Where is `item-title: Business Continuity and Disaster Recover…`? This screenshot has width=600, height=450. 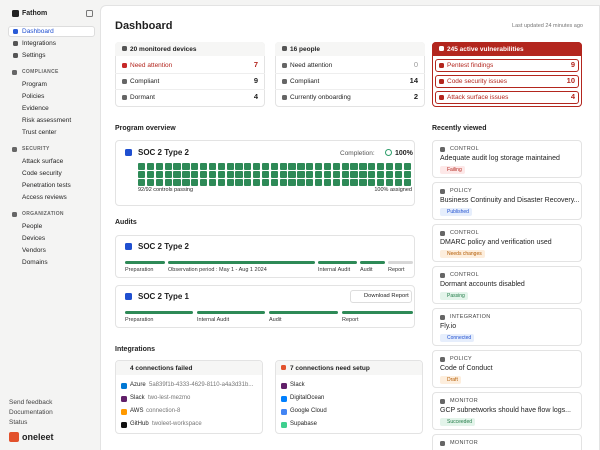
item-title: Business Continuity and Disaster Recover… is located at coordinates (510, 200).